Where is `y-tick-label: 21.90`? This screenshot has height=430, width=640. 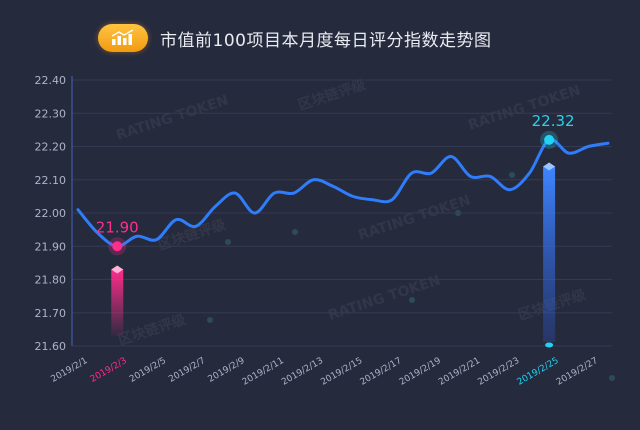
y-tick-label: 21.90 is located at coordinates (51, 246).